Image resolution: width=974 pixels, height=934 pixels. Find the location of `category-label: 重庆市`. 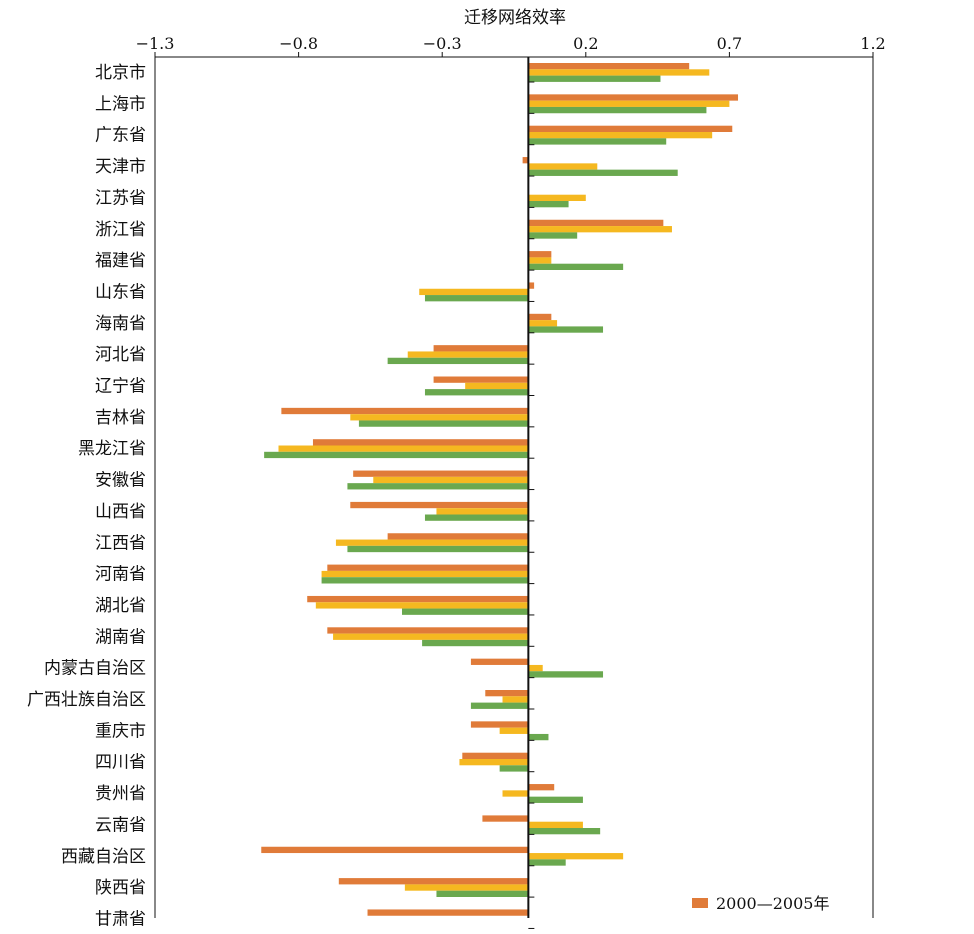

category-label: 重庆市 is located at coordinates (120, 731).